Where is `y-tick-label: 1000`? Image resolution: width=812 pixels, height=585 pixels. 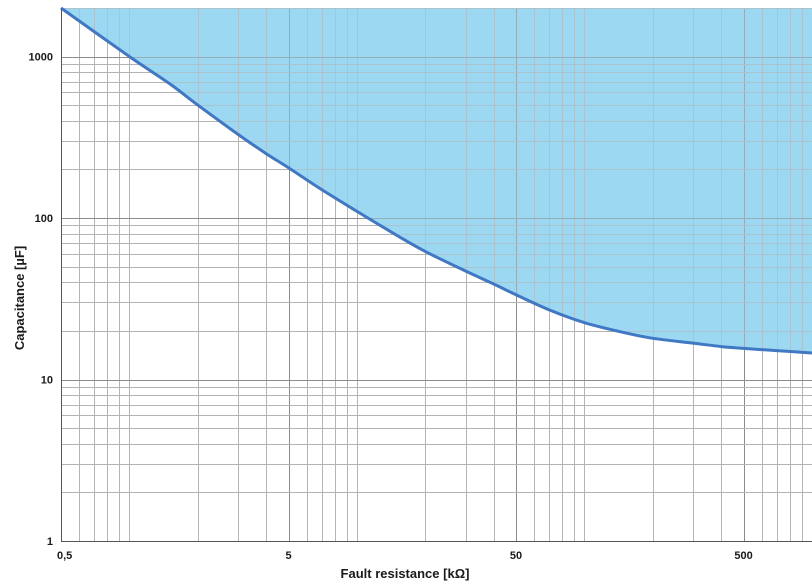 y-tick-label: 1000 is located at coordinates (41, 58).